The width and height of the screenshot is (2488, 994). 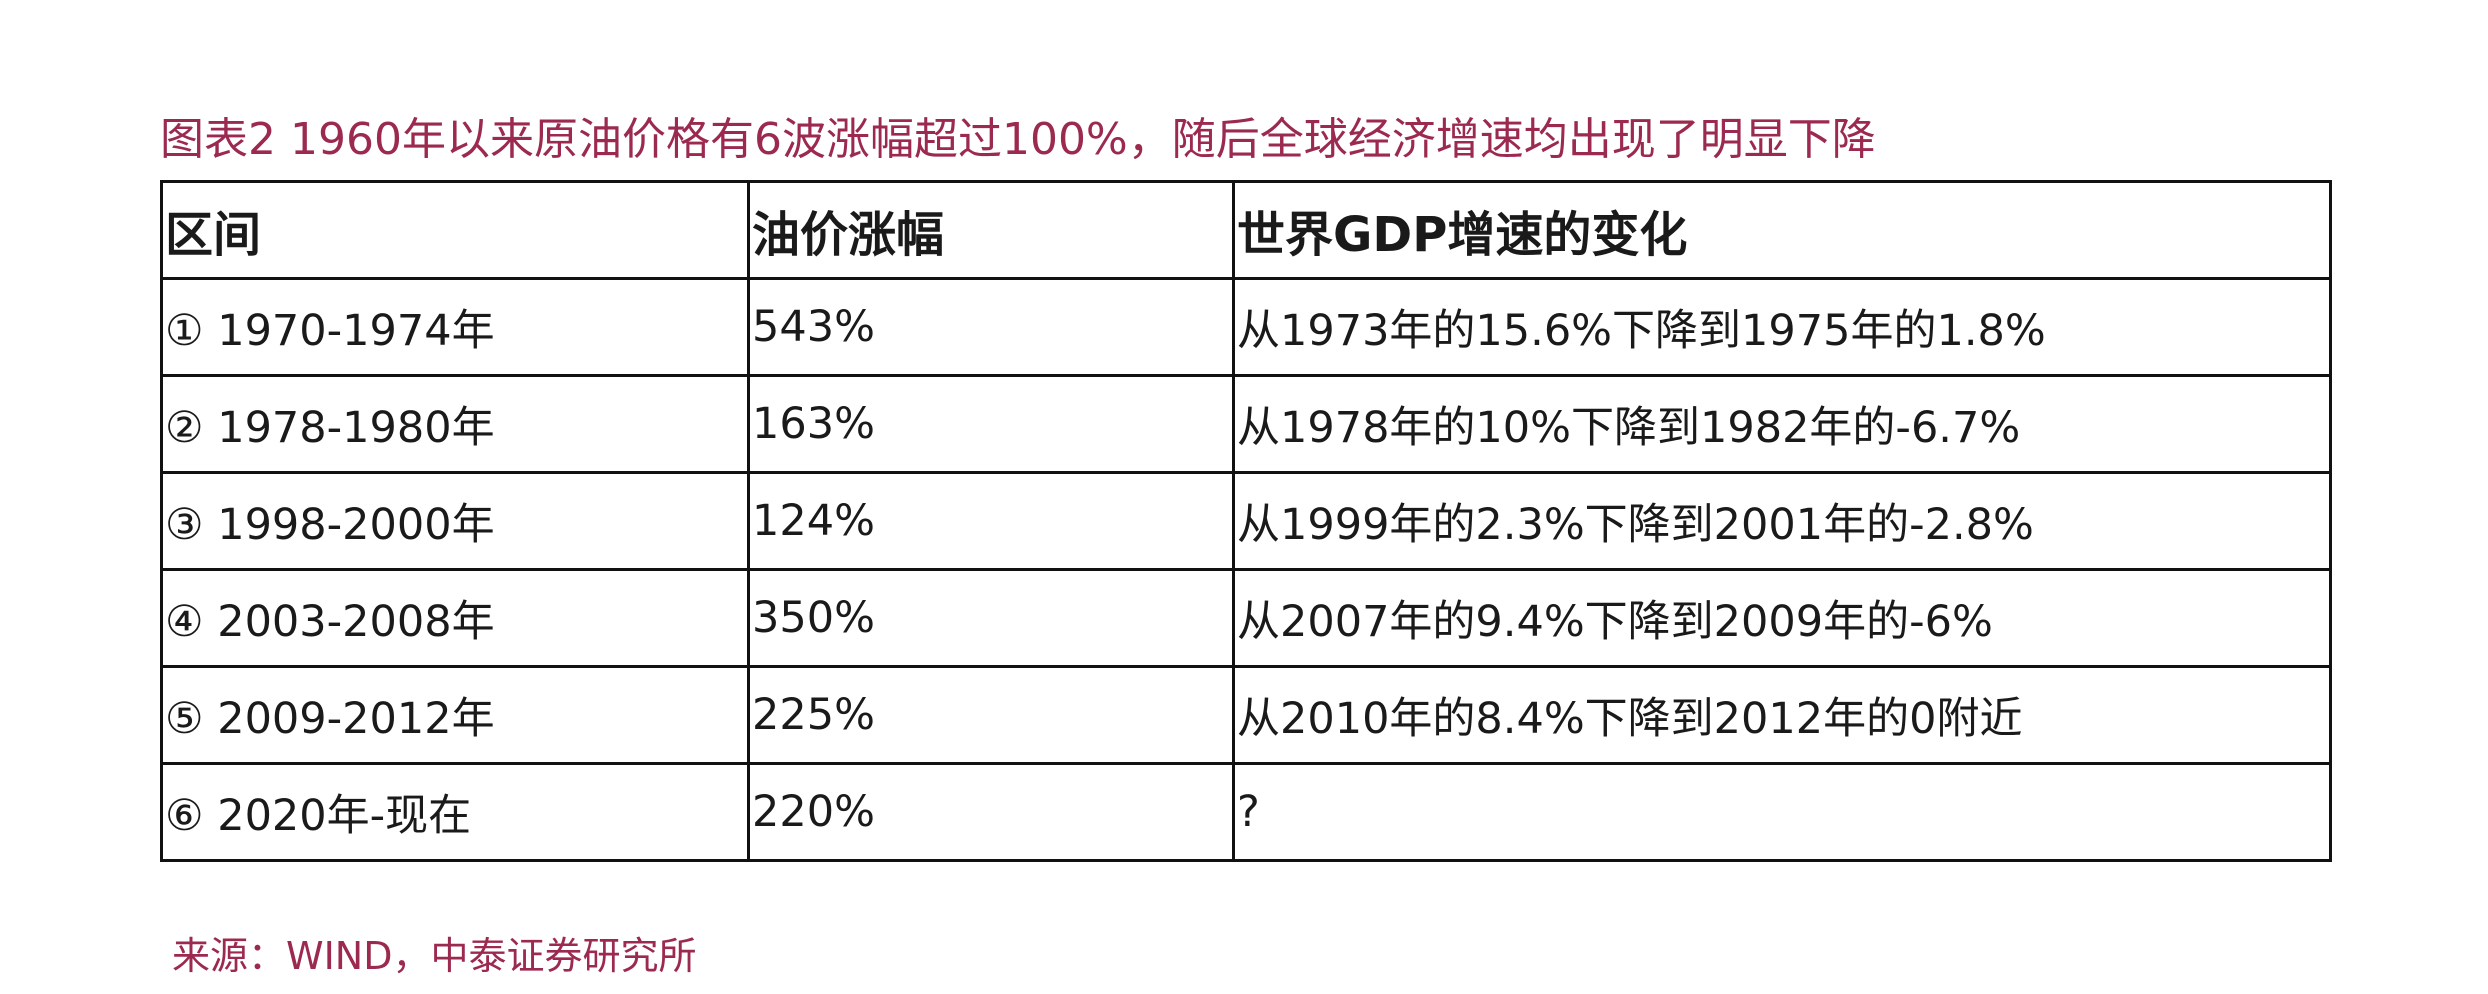 I want to click on cell-oil-price-increase: 163%, so click(x=991, y=424).